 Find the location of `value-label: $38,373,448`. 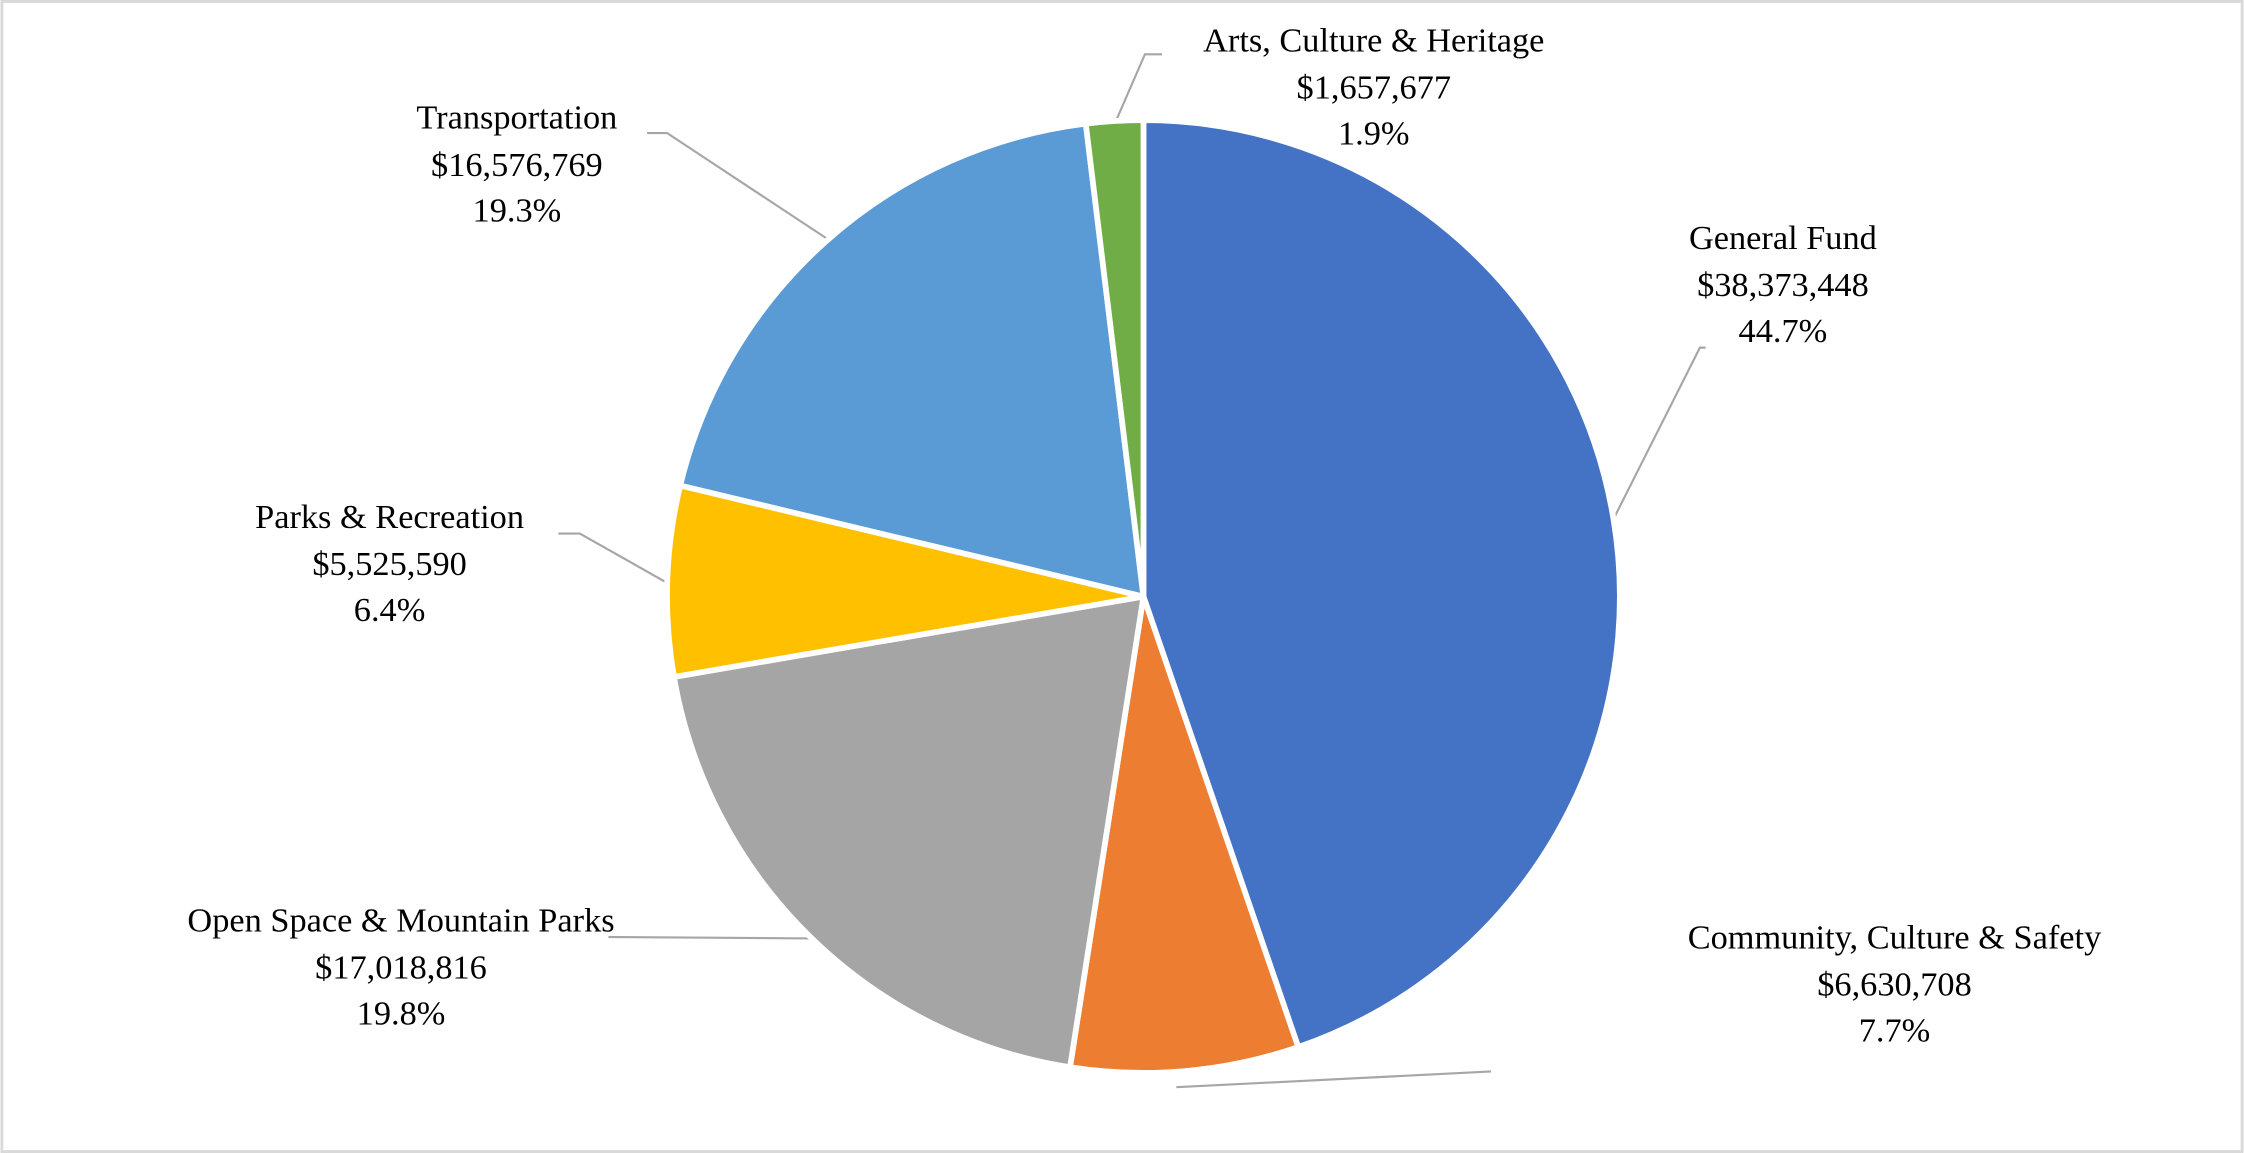

value-label: $38,373,448 is located at coordinates (1783, 285).